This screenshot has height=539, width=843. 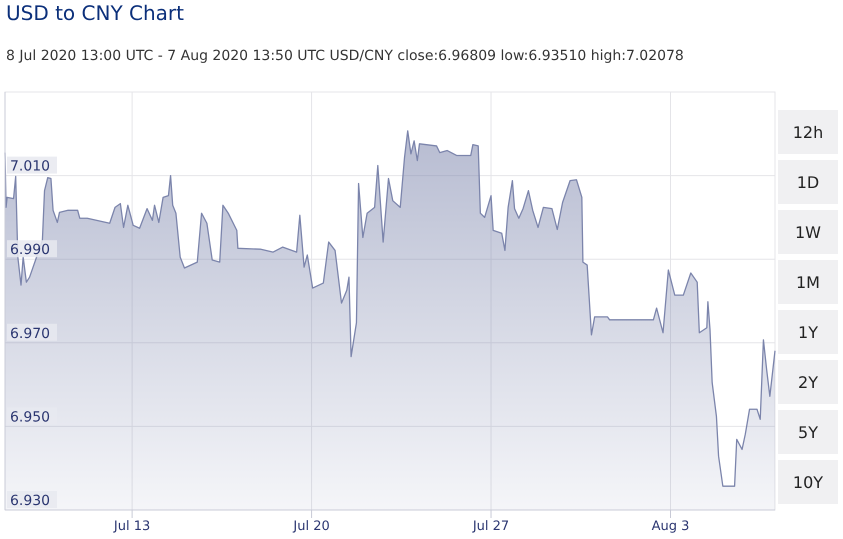 What do you see at coordinates (491, 526) in the screenshot?
I see `x-tick-label: Jul 27` at bounding box center [491, 526].